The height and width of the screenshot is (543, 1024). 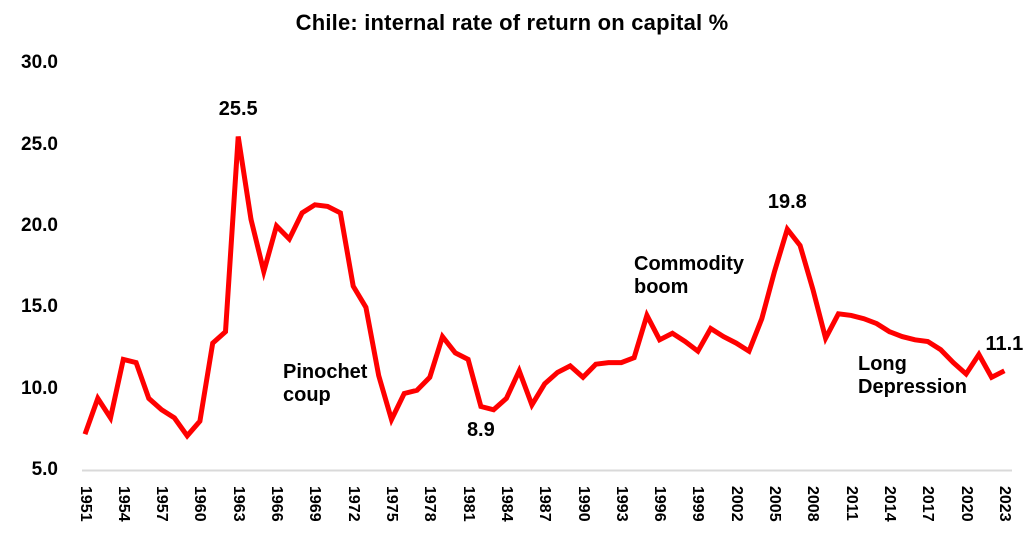 I want to click on x-tick-2020: 2020, so click(x=966, y=504).